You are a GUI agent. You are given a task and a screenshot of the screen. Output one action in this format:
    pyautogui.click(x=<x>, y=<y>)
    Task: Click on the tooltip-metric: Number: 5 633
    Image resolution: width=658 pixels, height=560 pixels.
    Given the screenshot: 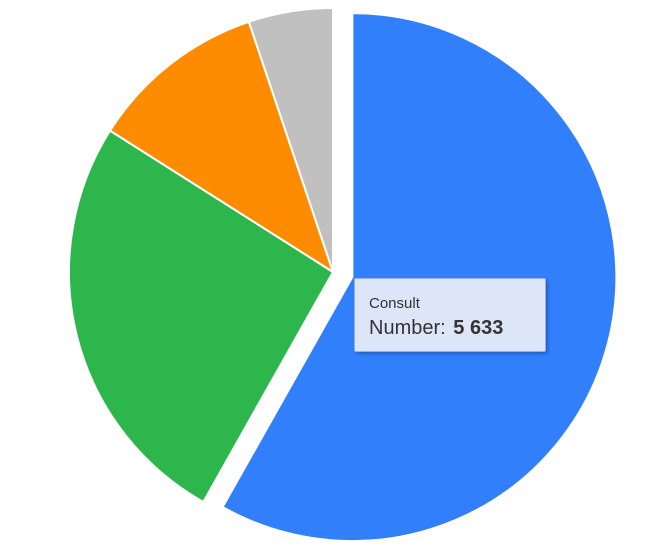 What is the action you would take?
    pyautogui.click(x=457, y=328)
    